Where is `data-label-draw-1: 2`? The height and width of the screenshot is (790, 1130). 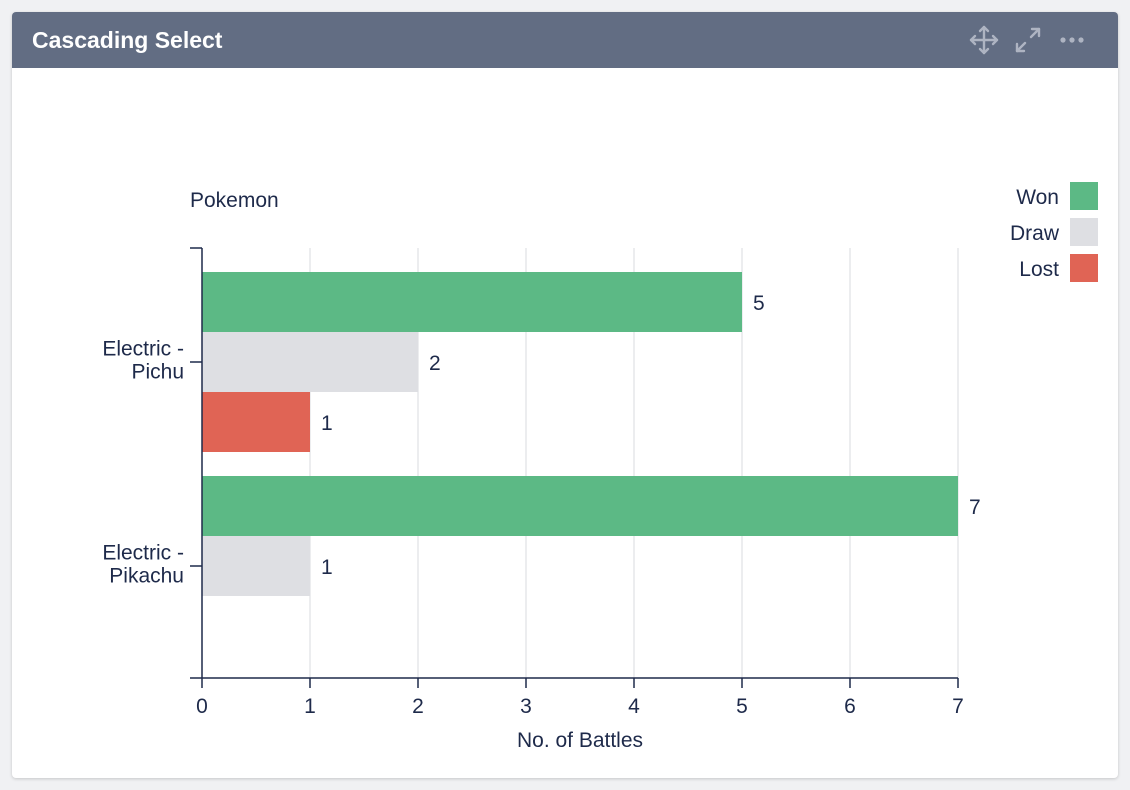
data-label-draw-1: 2 is located at coordinates (435, 363).